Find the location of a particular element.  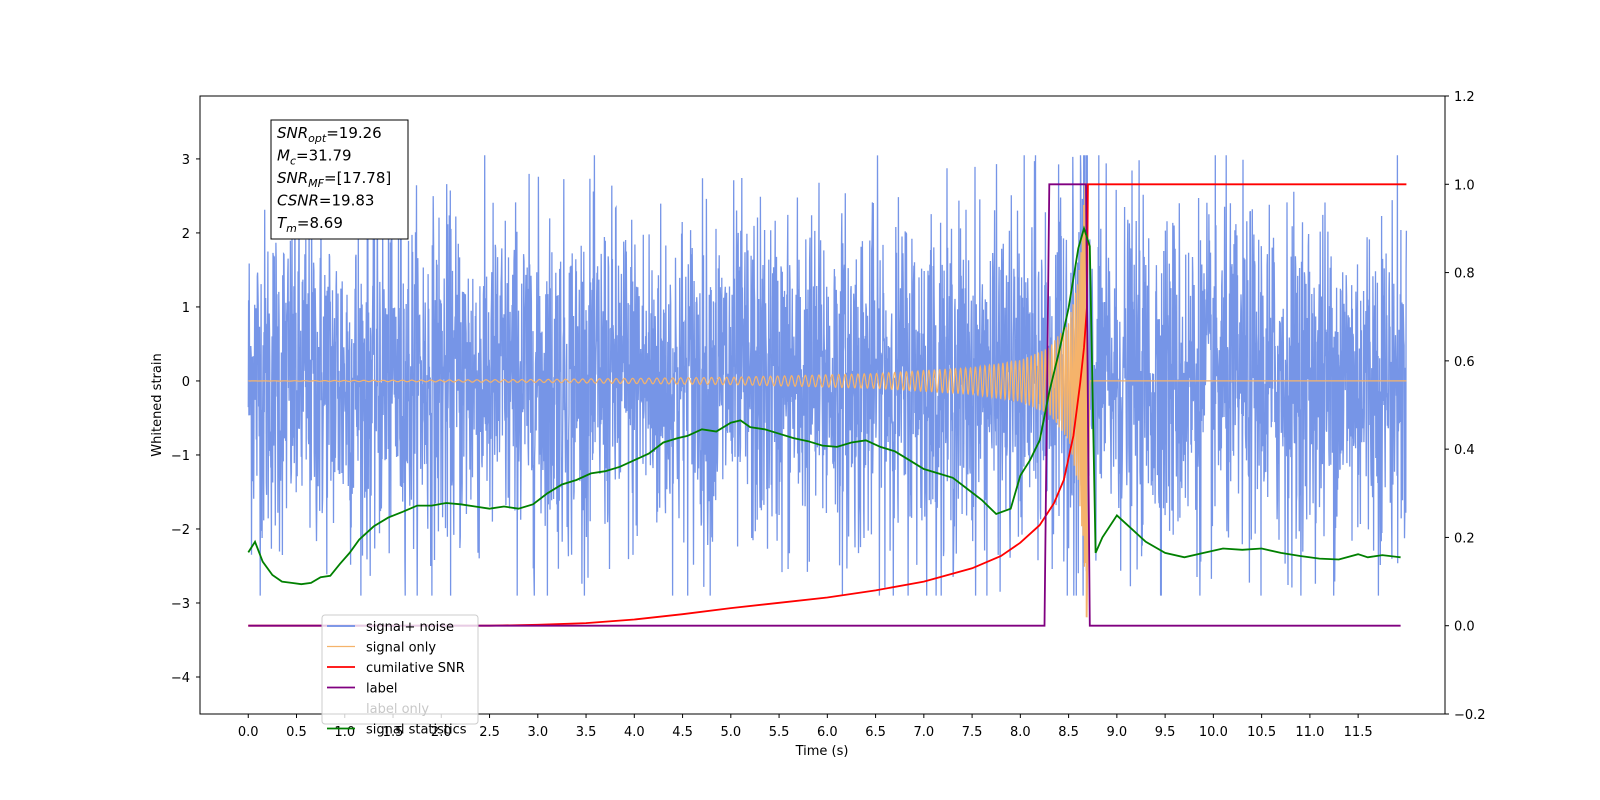

y-axis-label: Whitened strain is located at coordinates (157, 404).